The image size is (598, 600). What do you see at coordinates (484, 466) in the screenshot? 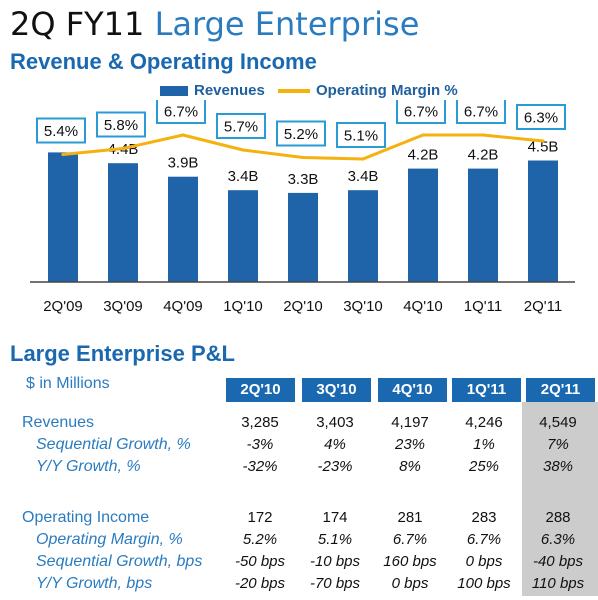
I see `table-cell: 25%` at bounding box center [484, 466].